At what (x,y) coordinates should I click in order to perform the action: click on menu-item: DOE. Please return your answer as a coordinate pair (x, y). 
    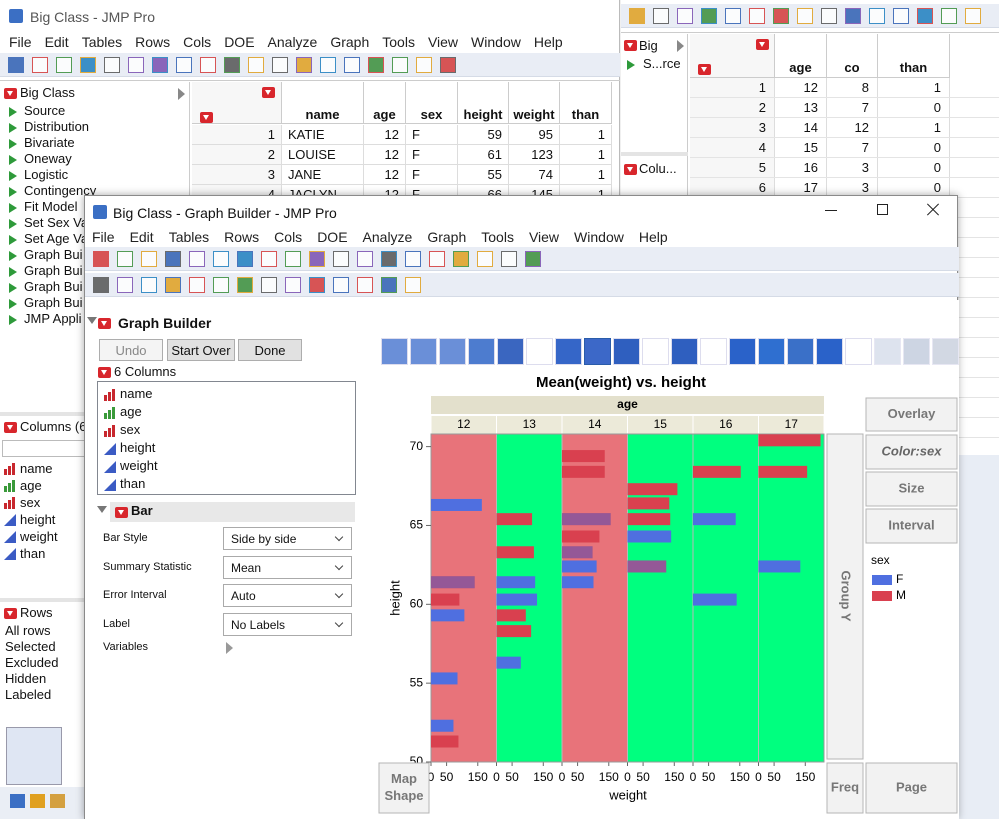
    Looking at the image, I should click on (239, 42).